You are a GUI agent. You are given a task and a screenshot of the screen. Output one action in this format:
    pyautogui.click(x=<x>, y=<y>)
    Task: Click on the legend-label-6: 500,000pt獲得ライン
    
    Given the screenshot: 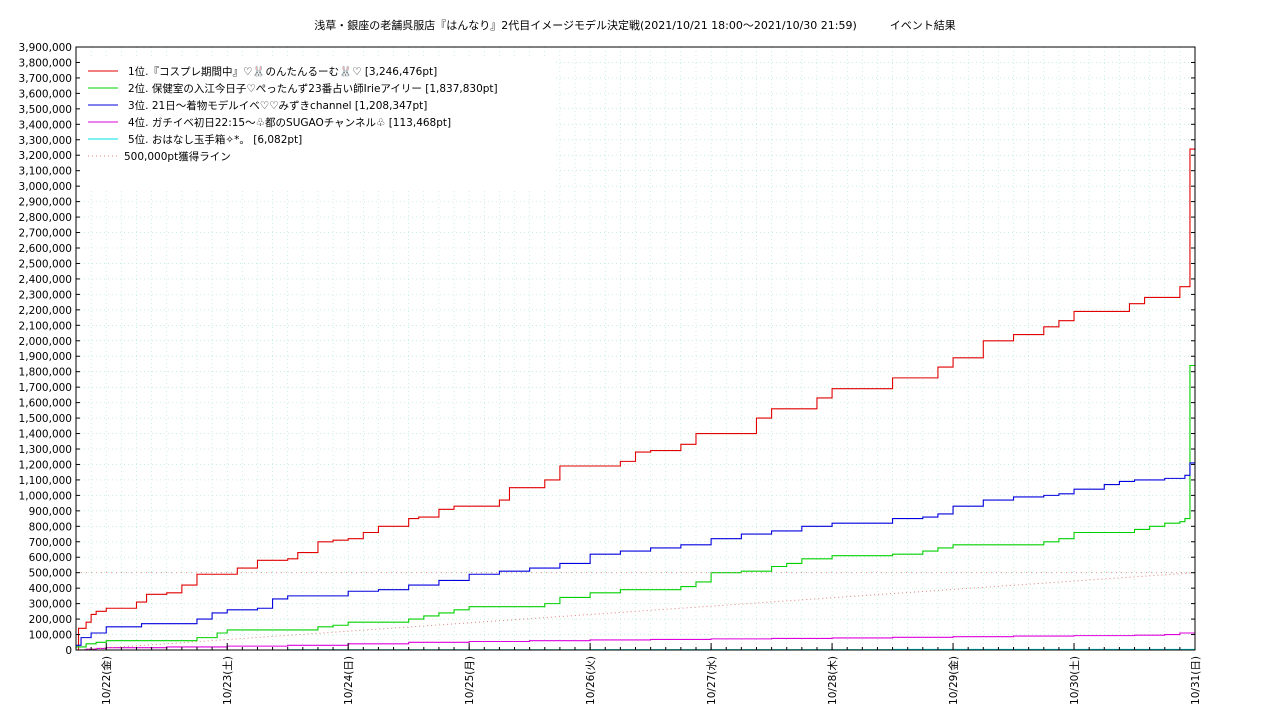 What is the action you would take?
    pyautogui.click(x=177, y=156)
    